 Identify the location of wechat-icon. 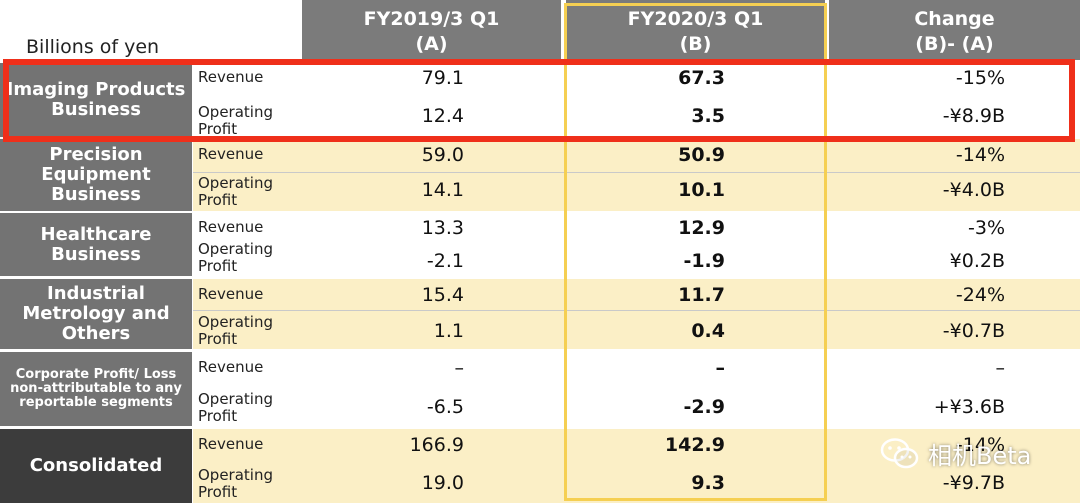
(899, 452).